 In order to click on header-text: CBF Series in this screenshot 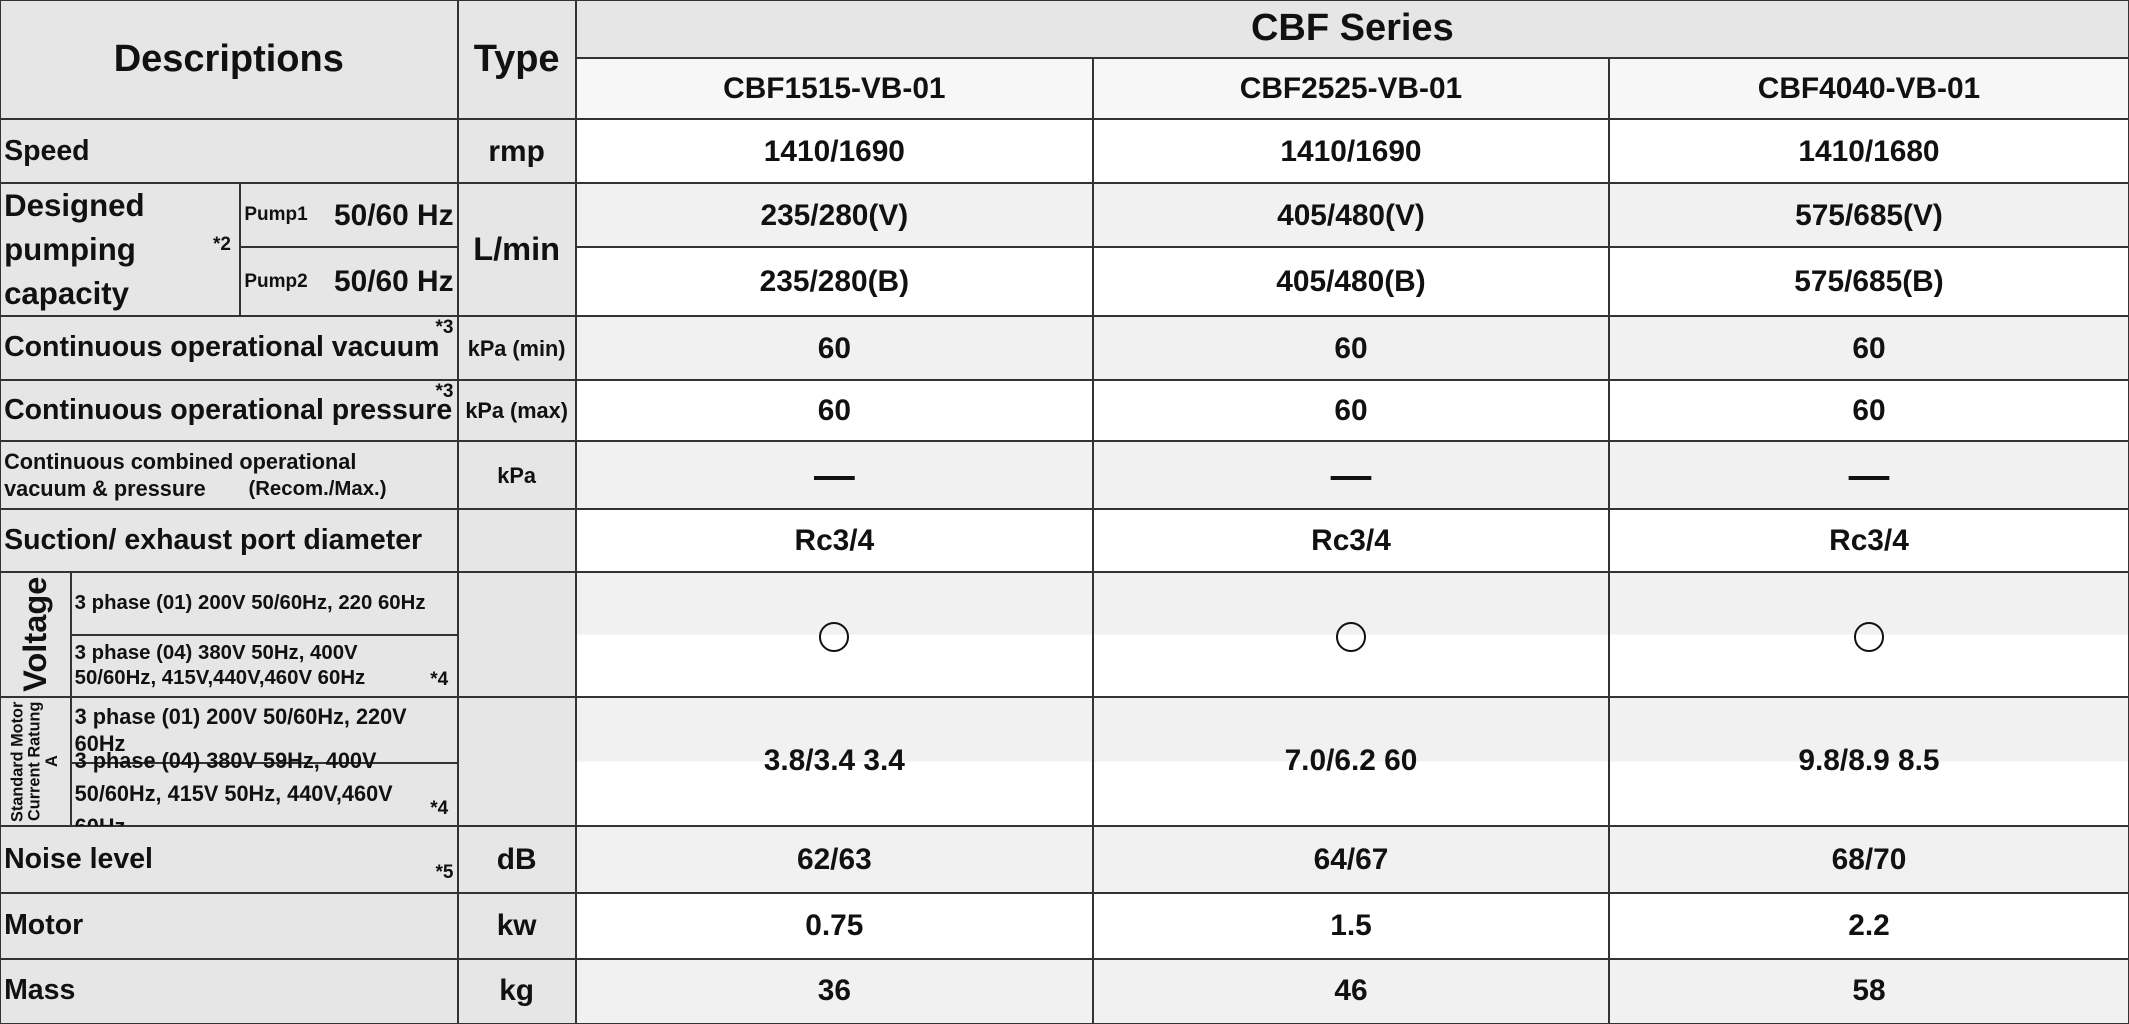, I will do `click(1352, 28)`.